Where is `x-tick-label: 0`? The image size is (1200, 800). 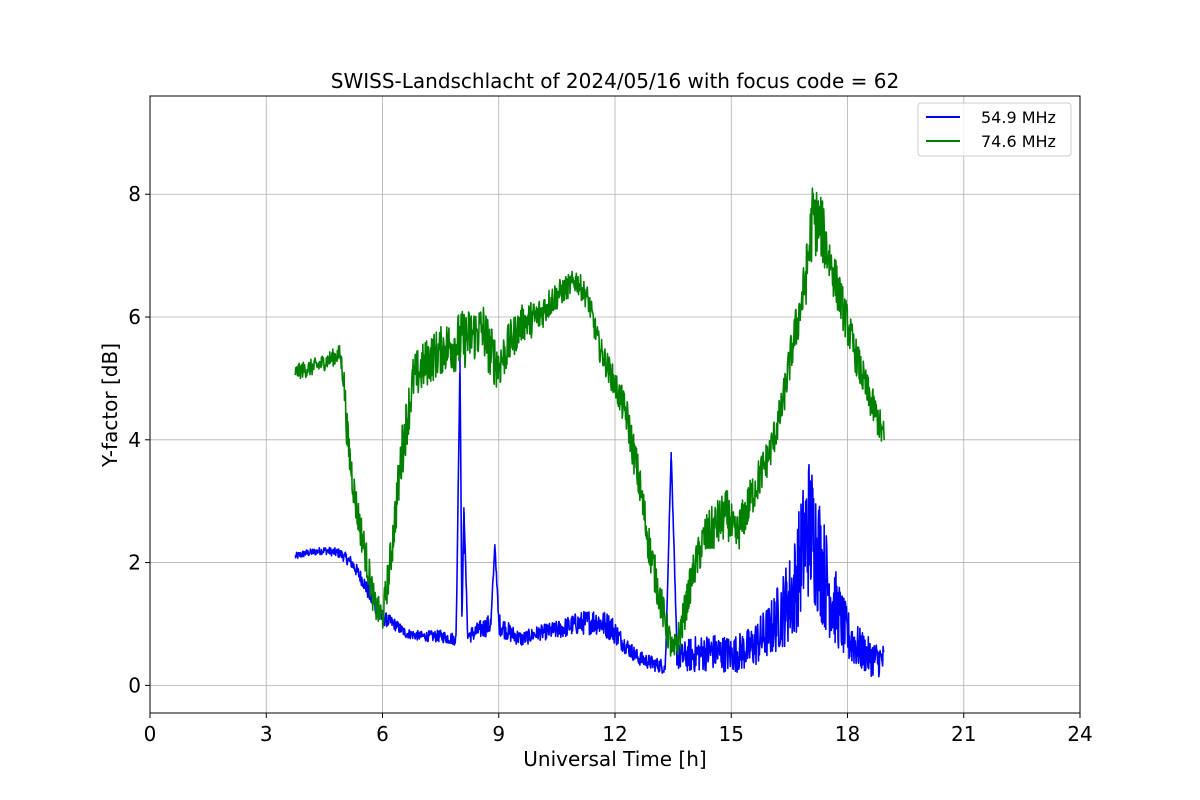 x-tick-label: 0 is located at coordinates (150, 734).